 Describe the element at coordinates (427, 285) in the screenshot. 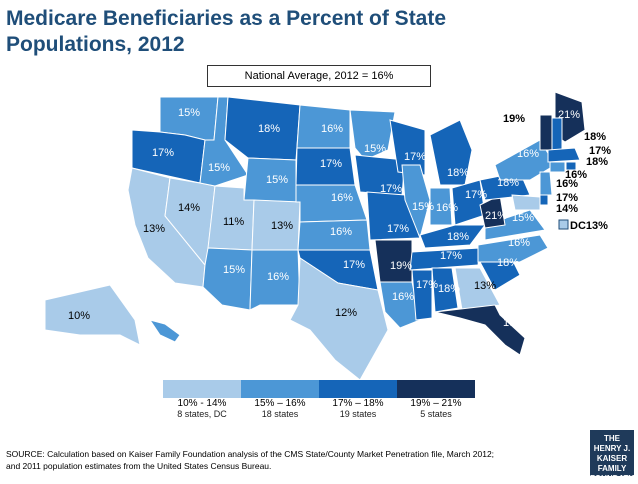

I see `state-label-ms: 17%` at that location.